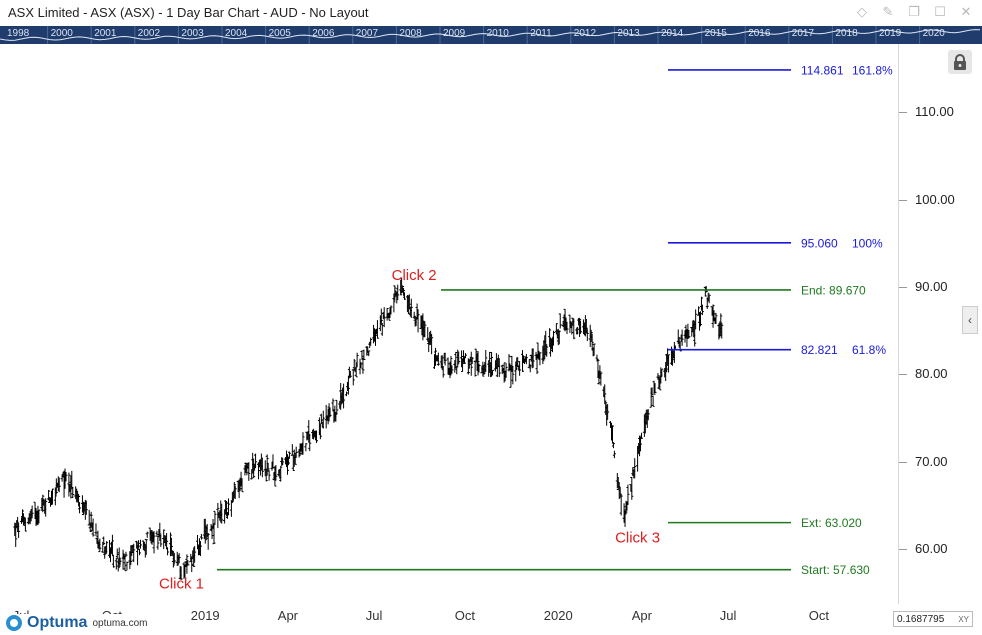 This screenshot has width=982, height=635. What do you see at coordinates (966, 11) in the screenshot?
I see `close-icon: ✕` at bounding box center [966, 11].